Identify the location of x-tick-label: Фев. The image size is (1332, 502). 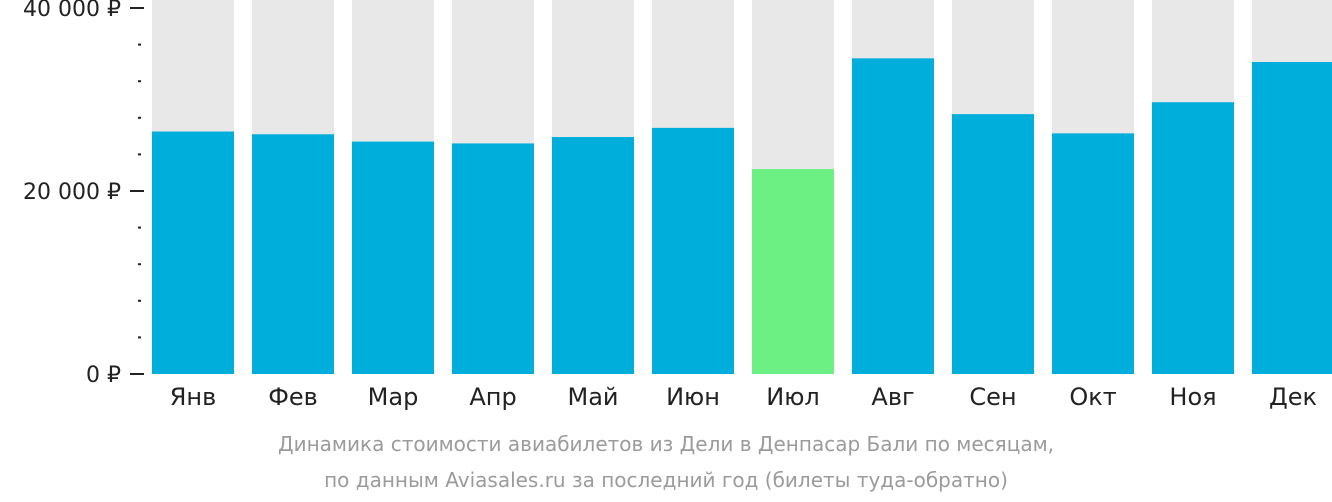
(293, 397).